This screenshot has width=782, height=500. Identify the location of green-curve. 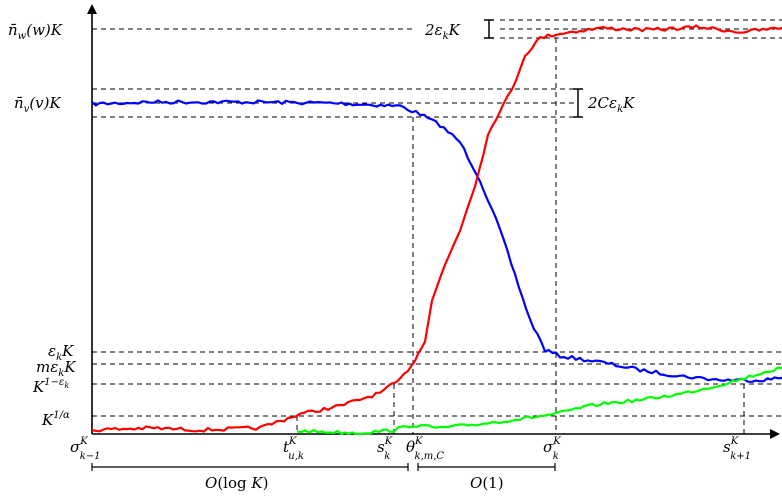
(539, 401).